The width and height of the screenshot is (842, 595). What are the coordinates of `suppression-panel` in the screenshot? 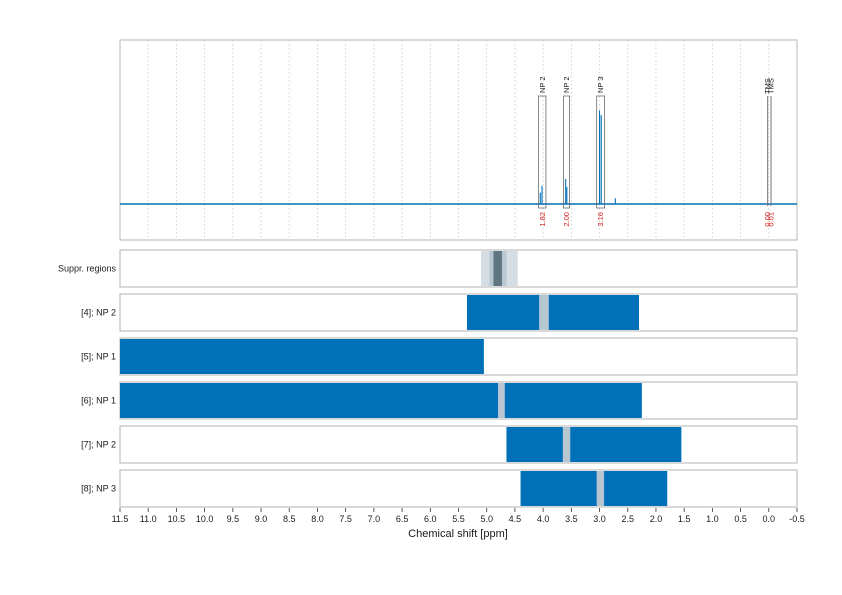 It's located at (458, 268).